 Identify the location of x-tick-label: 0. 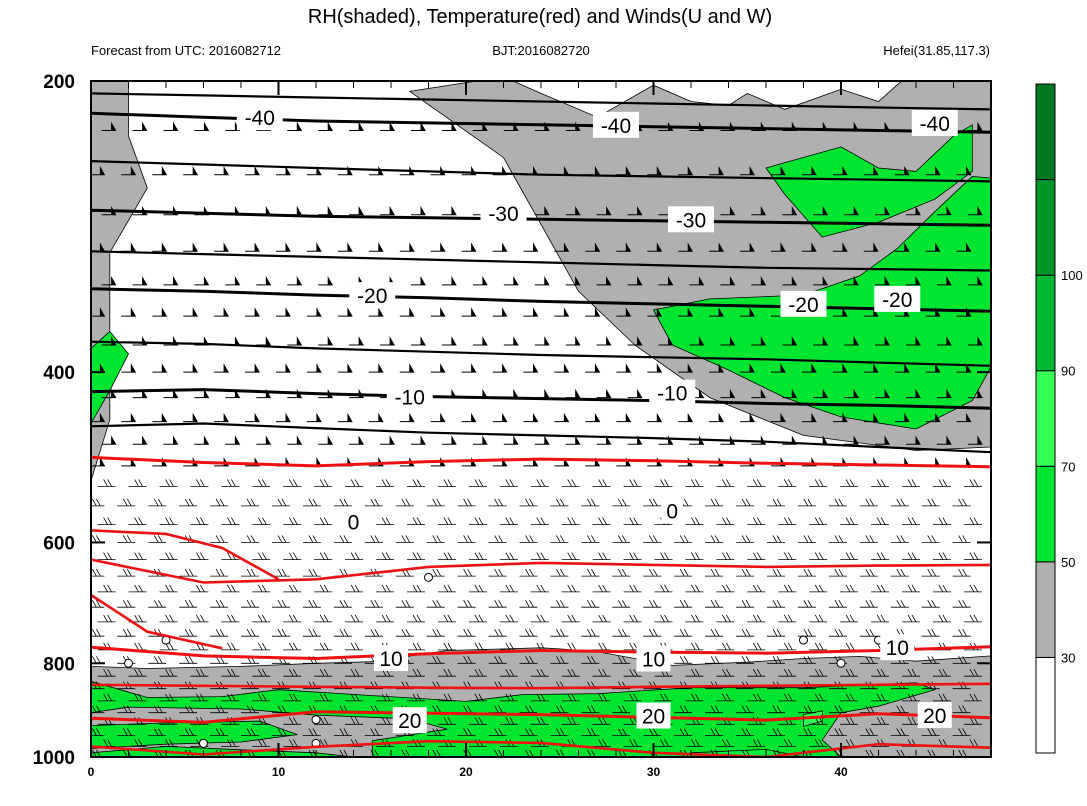
(91, 772).